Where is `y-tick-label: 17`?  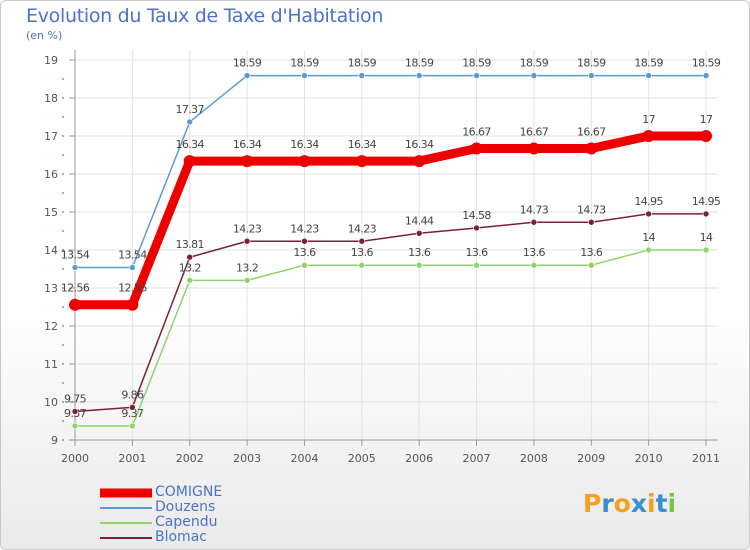
y-tick-label: 17 is located at coordinates (51, 136).